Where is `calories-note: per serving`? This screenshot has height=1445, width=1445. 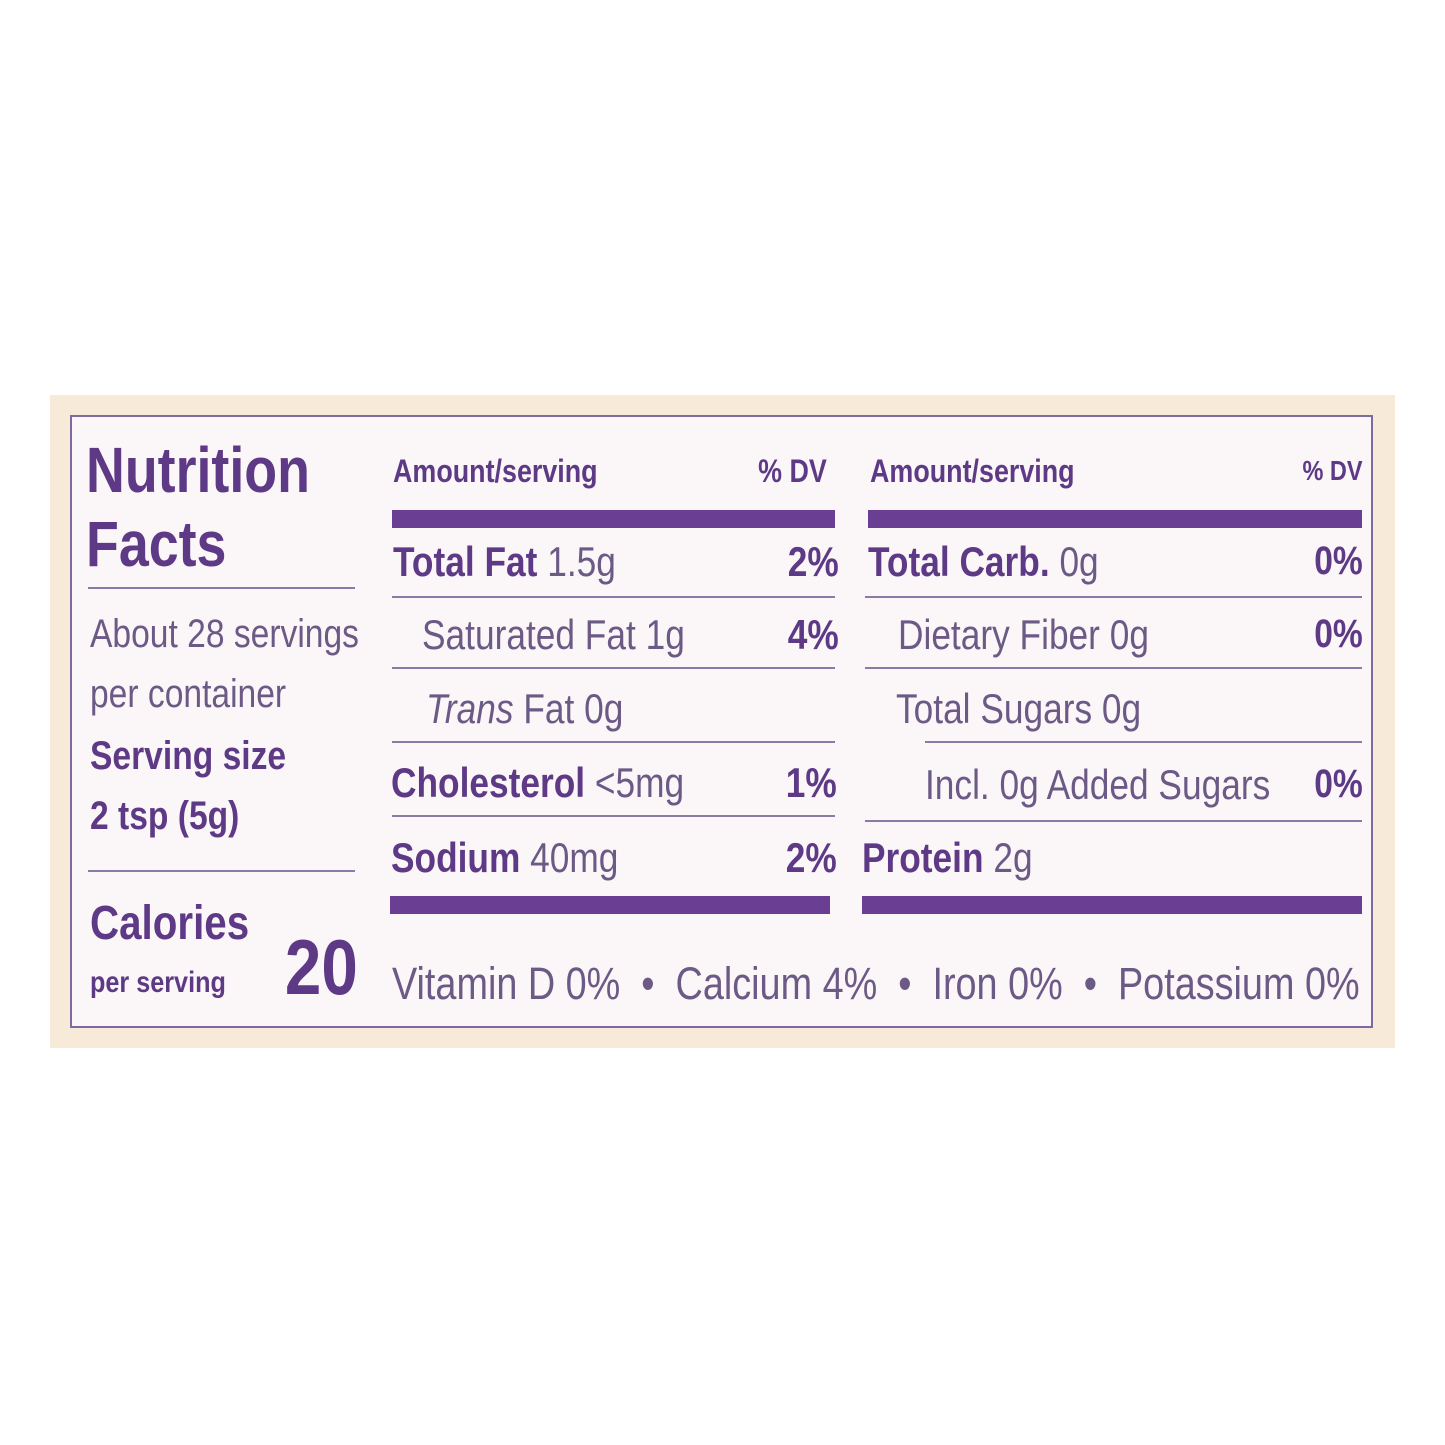
calories-note: per serving is located at coordinates (158, 982).